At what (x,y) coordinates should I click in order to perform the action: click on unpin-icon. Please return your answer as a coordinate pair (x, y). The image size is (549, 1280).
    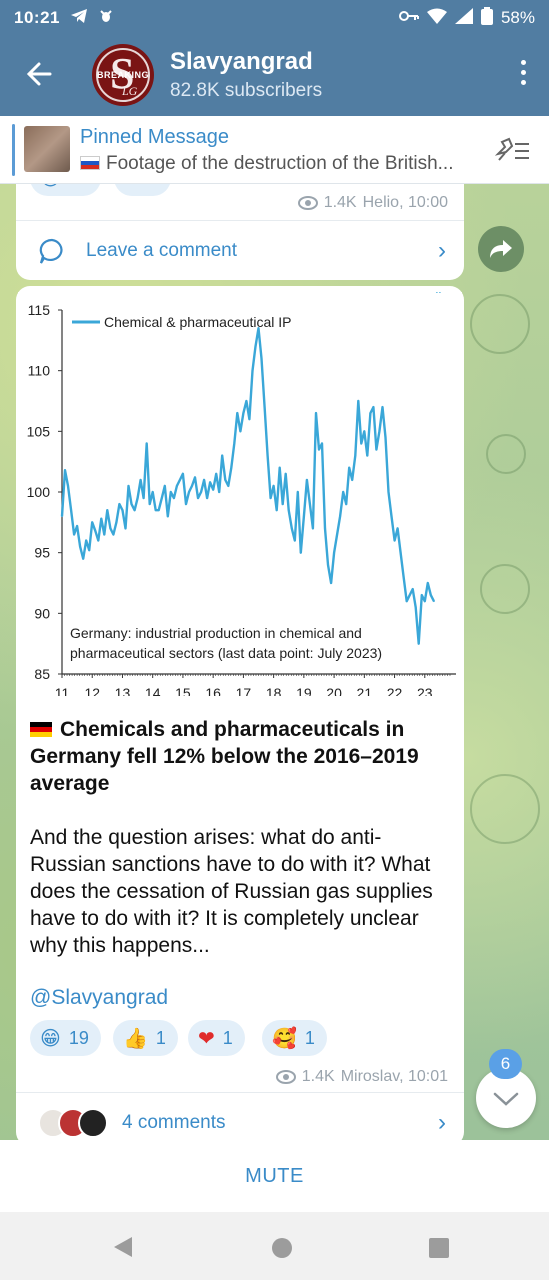
    Looking at the image, I should click on (511, 149).